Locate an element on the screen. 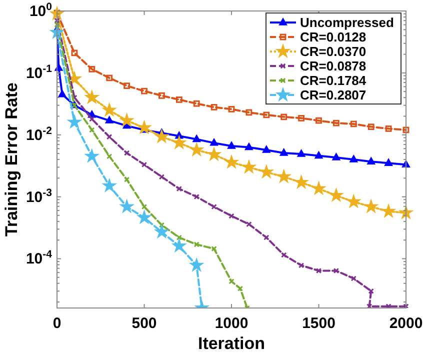  legend-label: CR=0.0128 is located at coordinates (333, 37).